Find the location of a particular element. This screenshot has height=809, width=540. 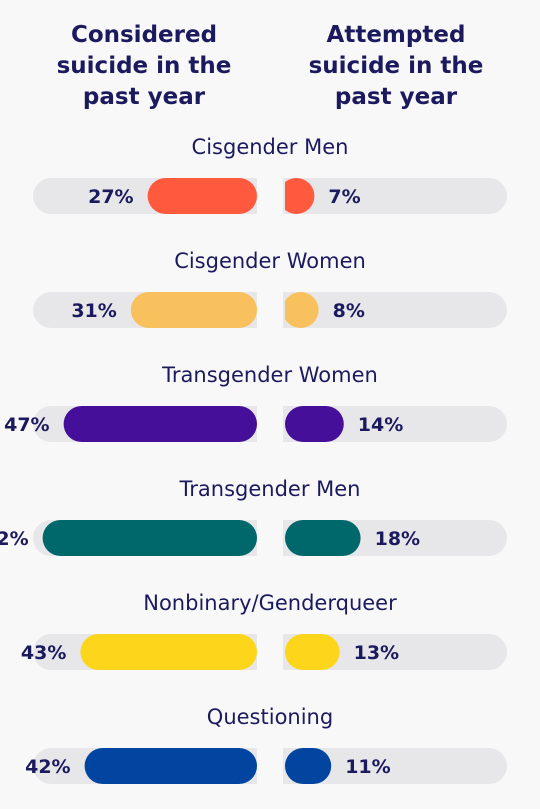

considered-value-label-1: 31% is located at coordinates (93, 311).